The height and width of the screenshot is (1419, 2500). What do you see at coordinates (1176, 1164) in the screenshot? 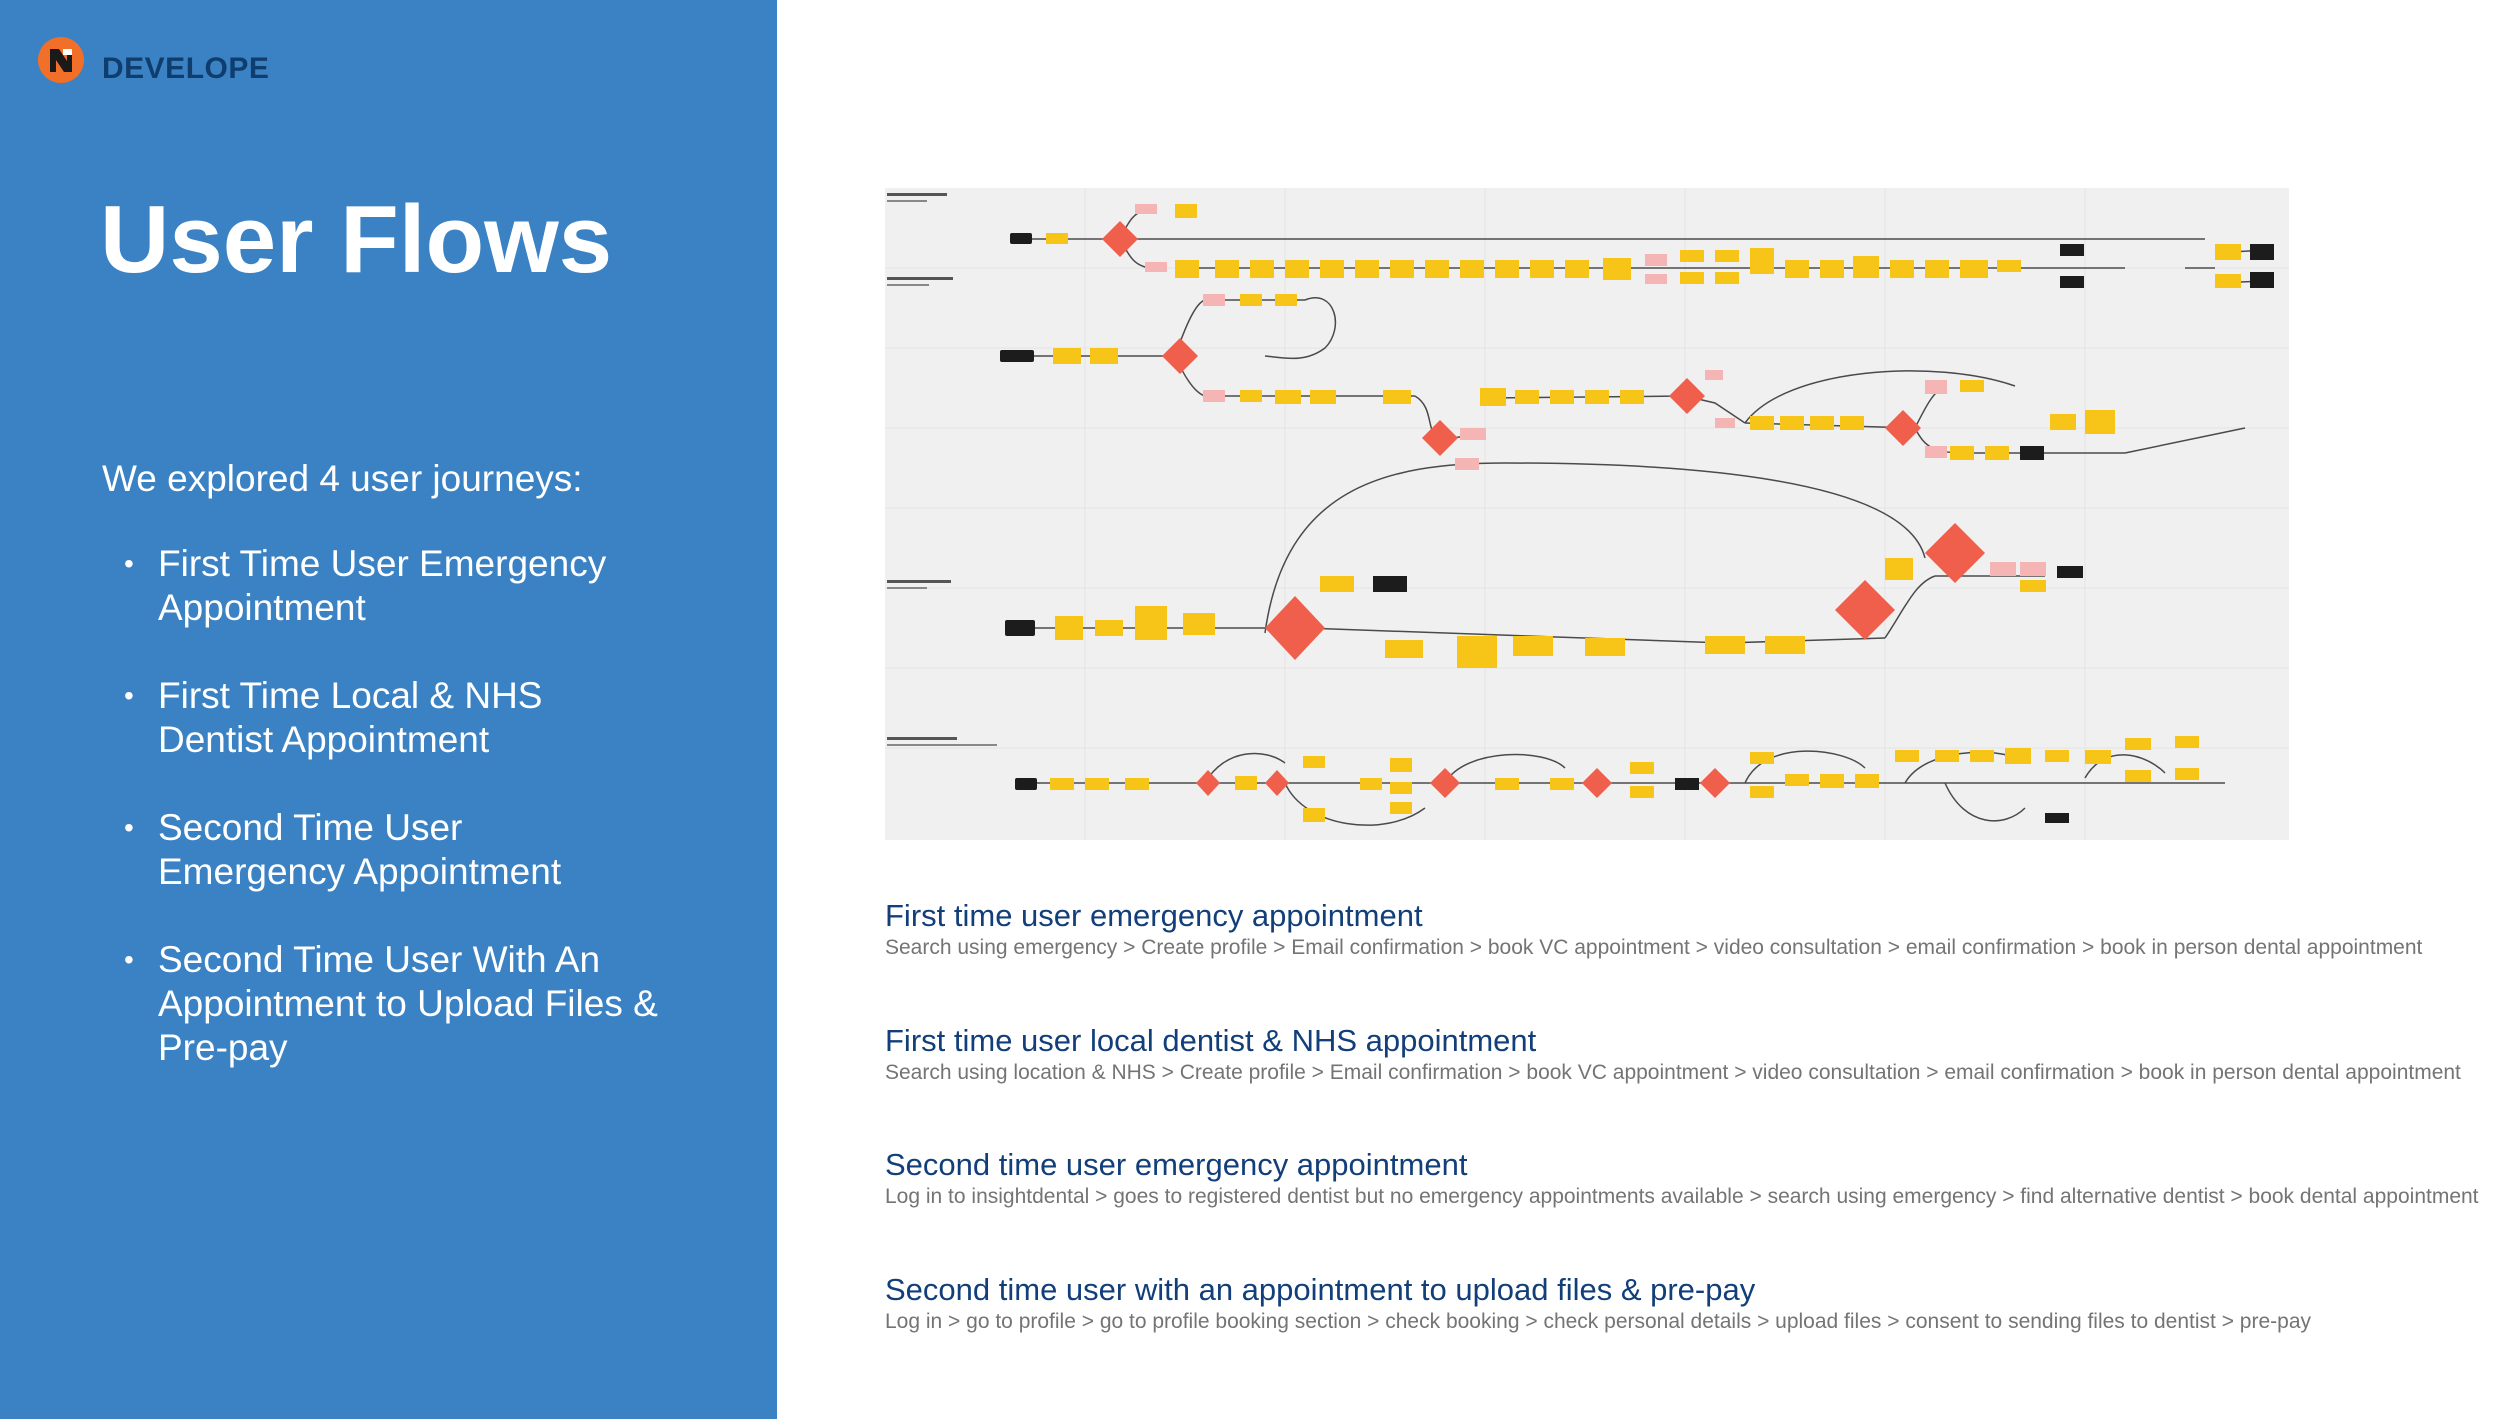
I see `flow-title: Second time user emergency appointment` at bounding box center [1176, 1164].